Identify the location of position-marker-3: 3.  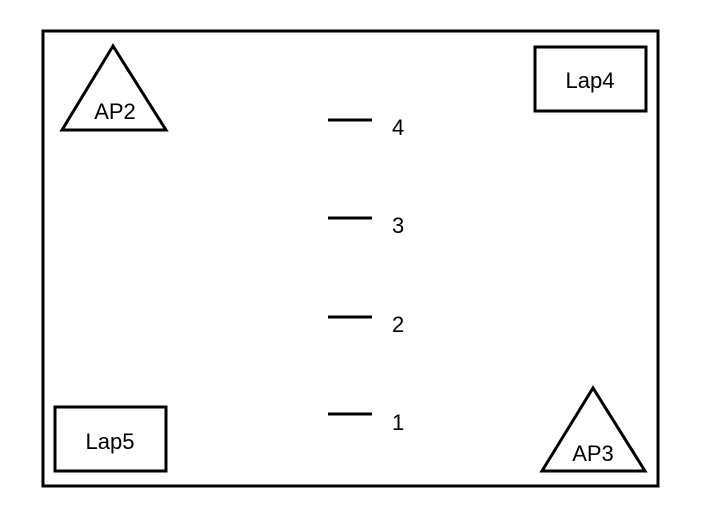
(366, 225).